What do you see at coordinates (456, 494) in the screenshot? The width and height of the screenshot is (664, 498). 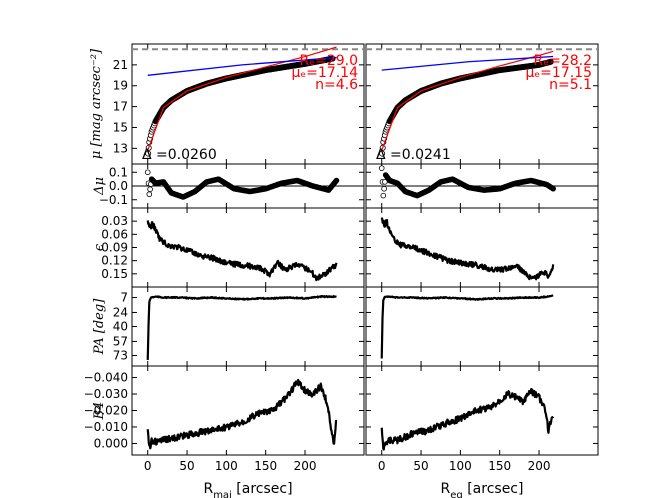 I see `x-axis-label-subscript: eq` at bounding box center [456, 494].